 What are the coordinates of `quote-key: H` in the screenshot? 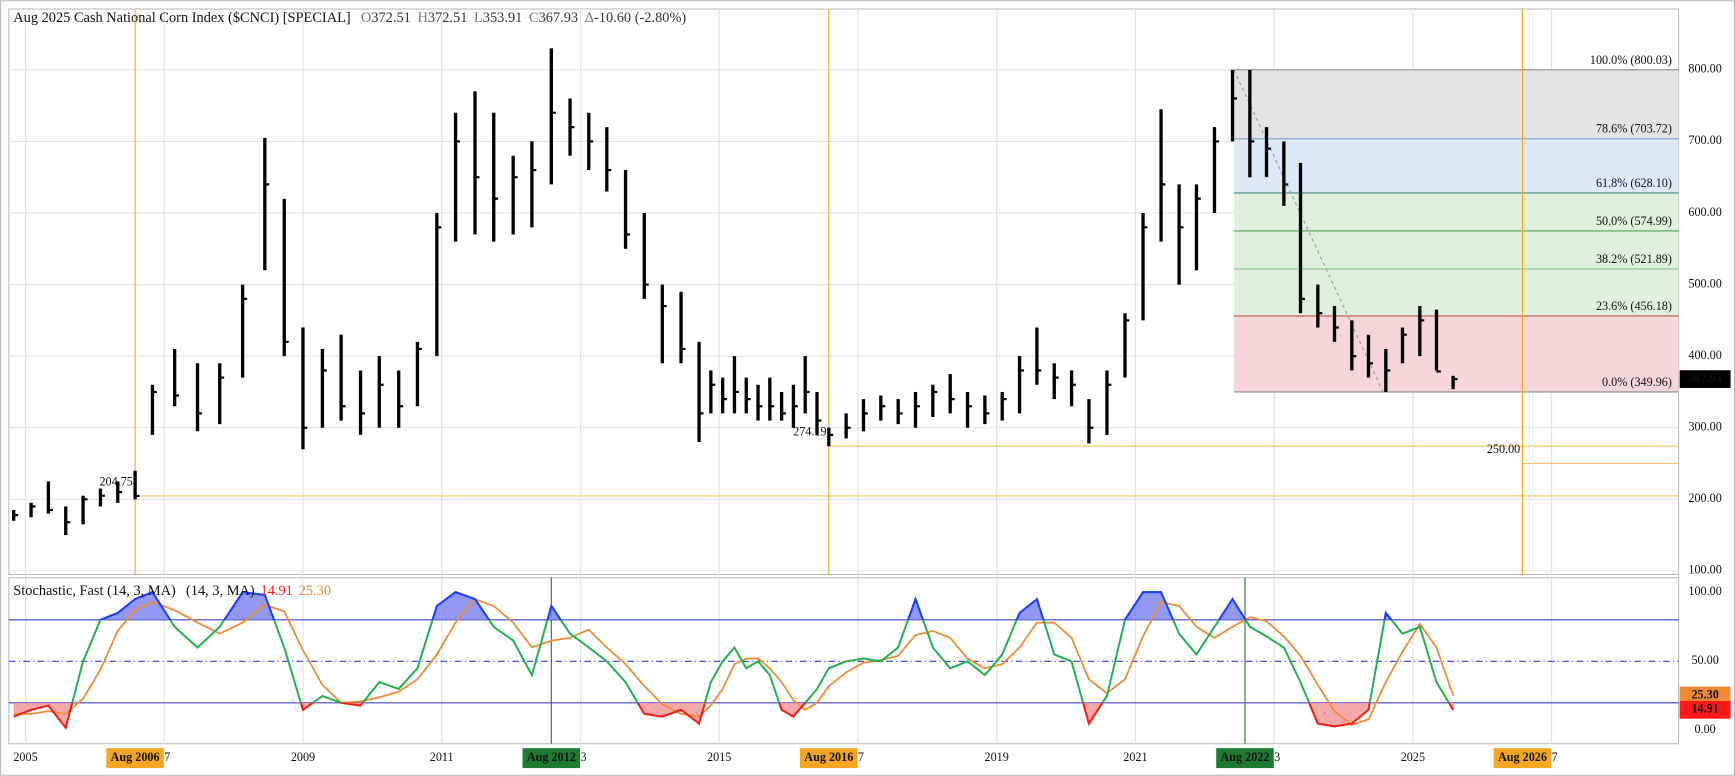 It's located at (422, 18).